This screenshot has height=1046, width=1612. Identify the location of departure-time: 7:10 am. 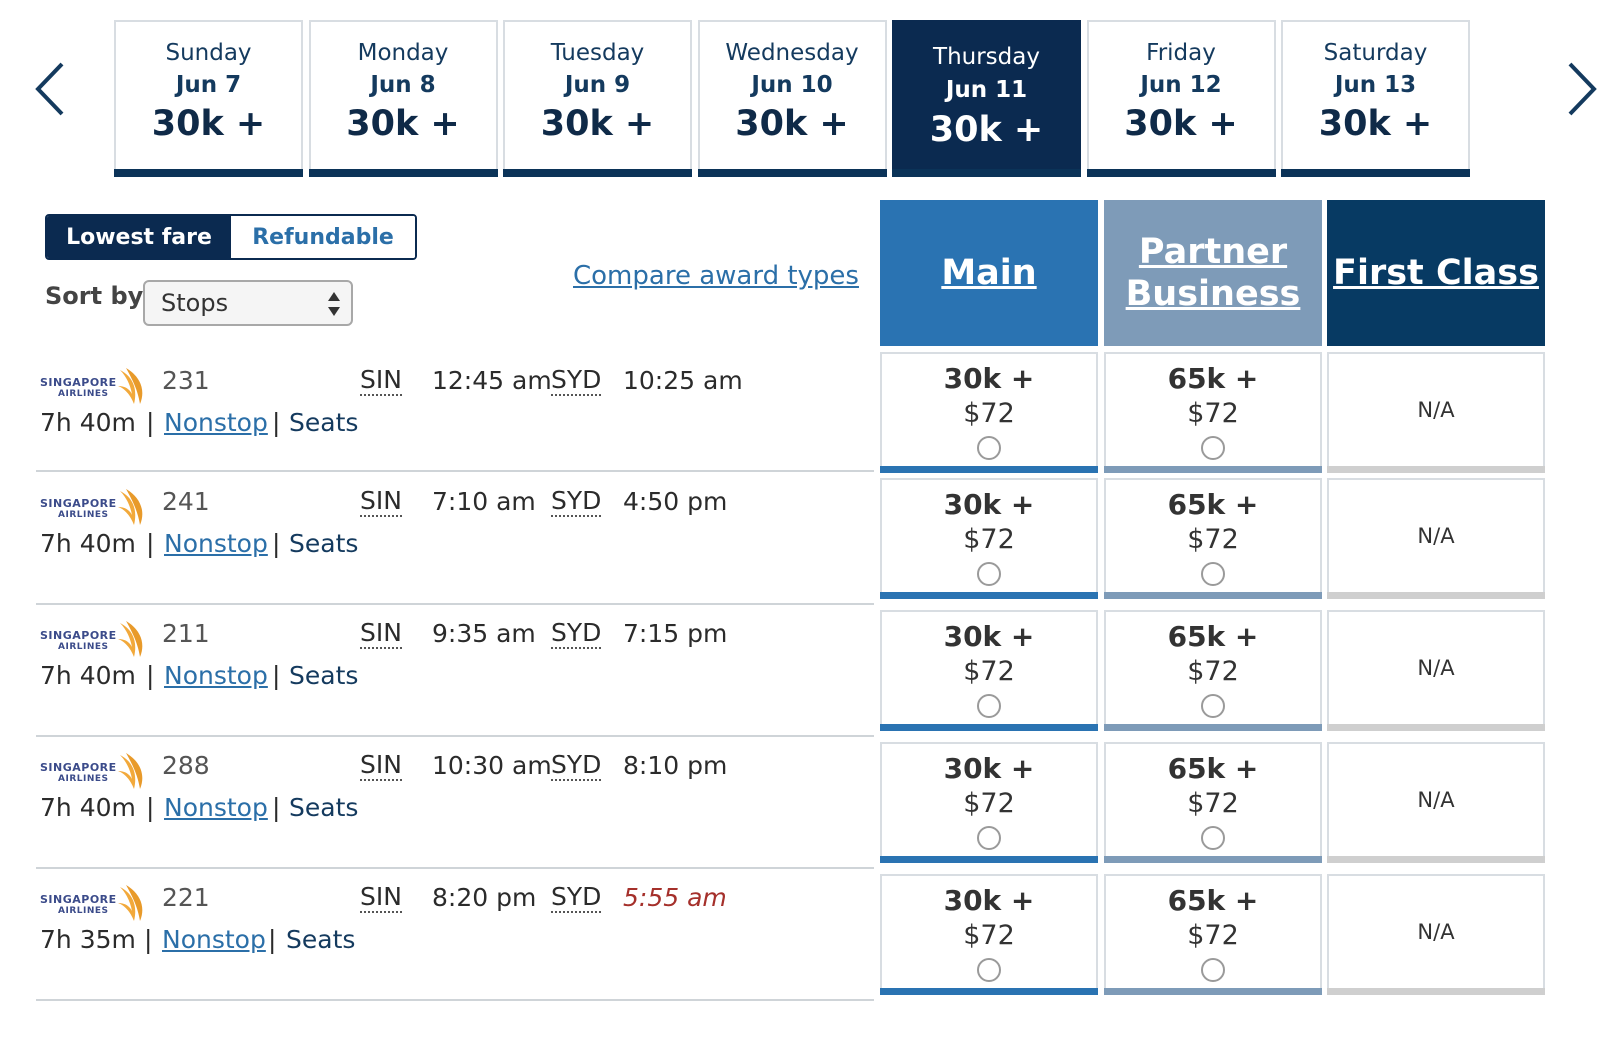
(484, 501).